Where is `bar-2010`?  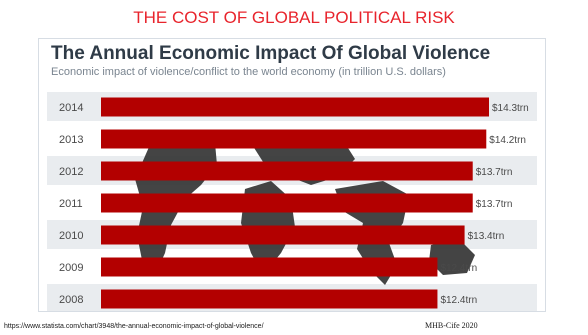 bar-2010 is located at coordinates (283, 235).